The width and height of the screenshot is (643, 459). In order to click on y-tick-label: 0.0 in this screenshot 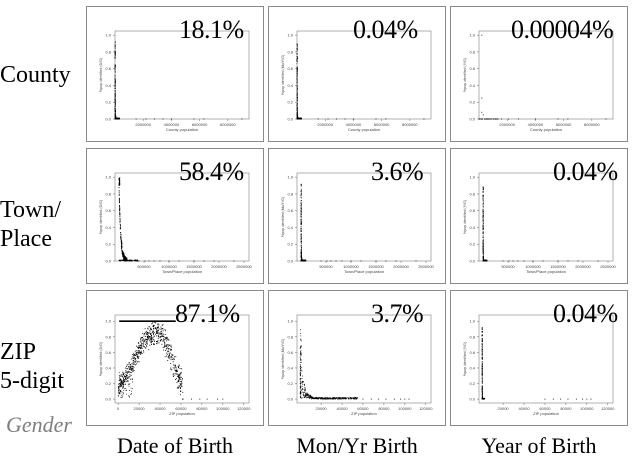, I will do `click(108, 119)`.